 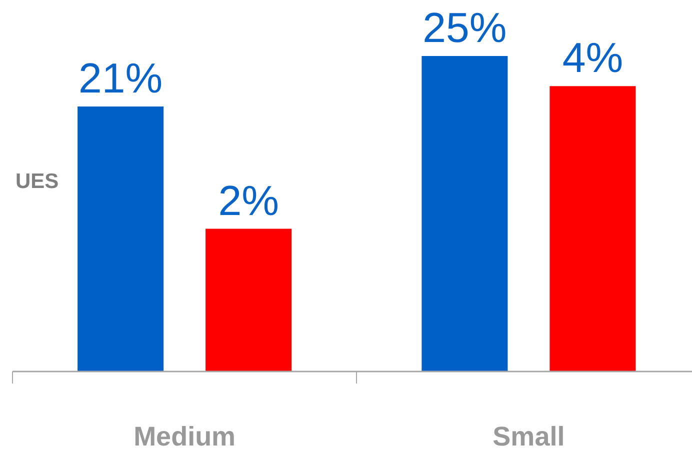 What do you see at coordinates (37, 181) in the screenshot?
I see `annotation: UES` at bounding box center [37, 181].